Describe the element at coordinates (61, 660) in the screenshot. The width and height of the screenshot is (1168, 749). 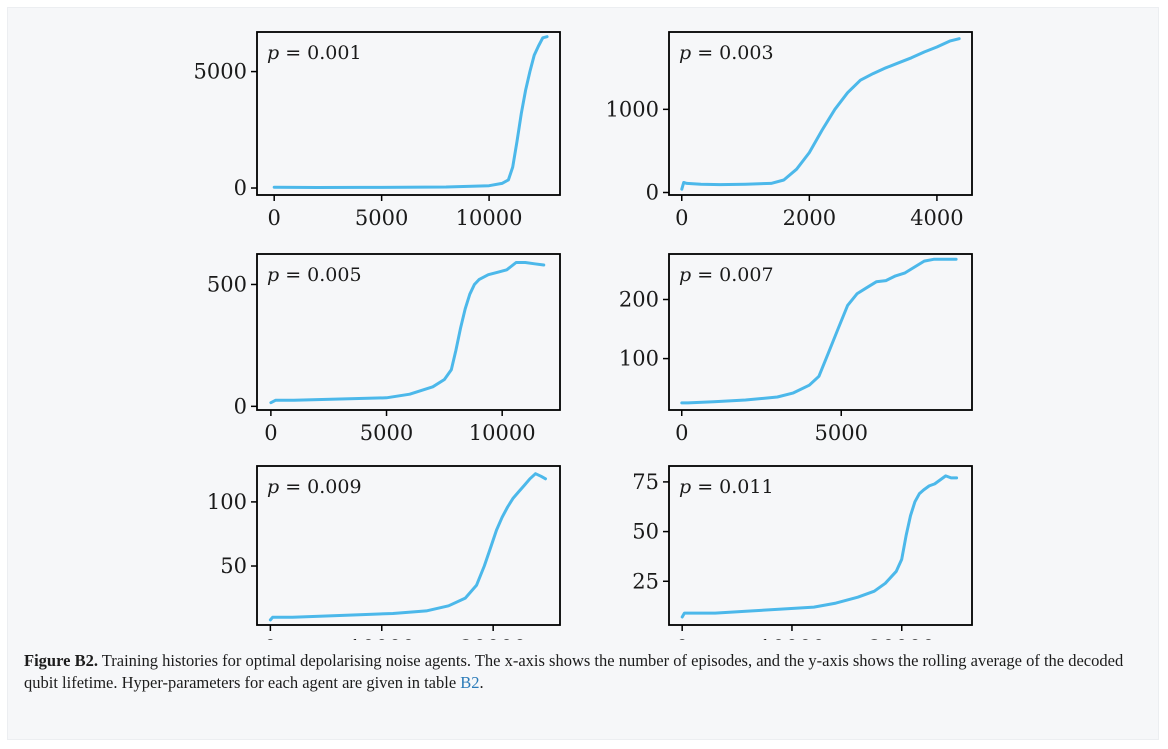
I see `caption-label: Figure B2.` at that location.